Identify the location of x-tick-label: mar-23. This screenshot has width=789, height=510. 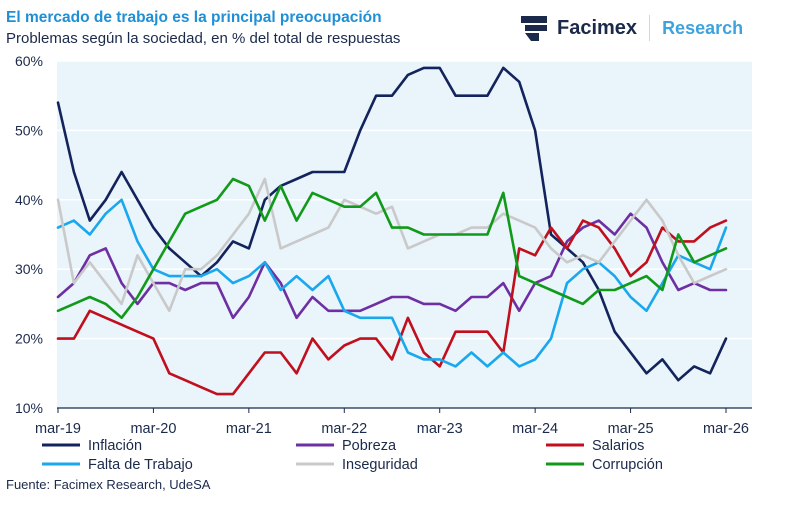
(440, 429).